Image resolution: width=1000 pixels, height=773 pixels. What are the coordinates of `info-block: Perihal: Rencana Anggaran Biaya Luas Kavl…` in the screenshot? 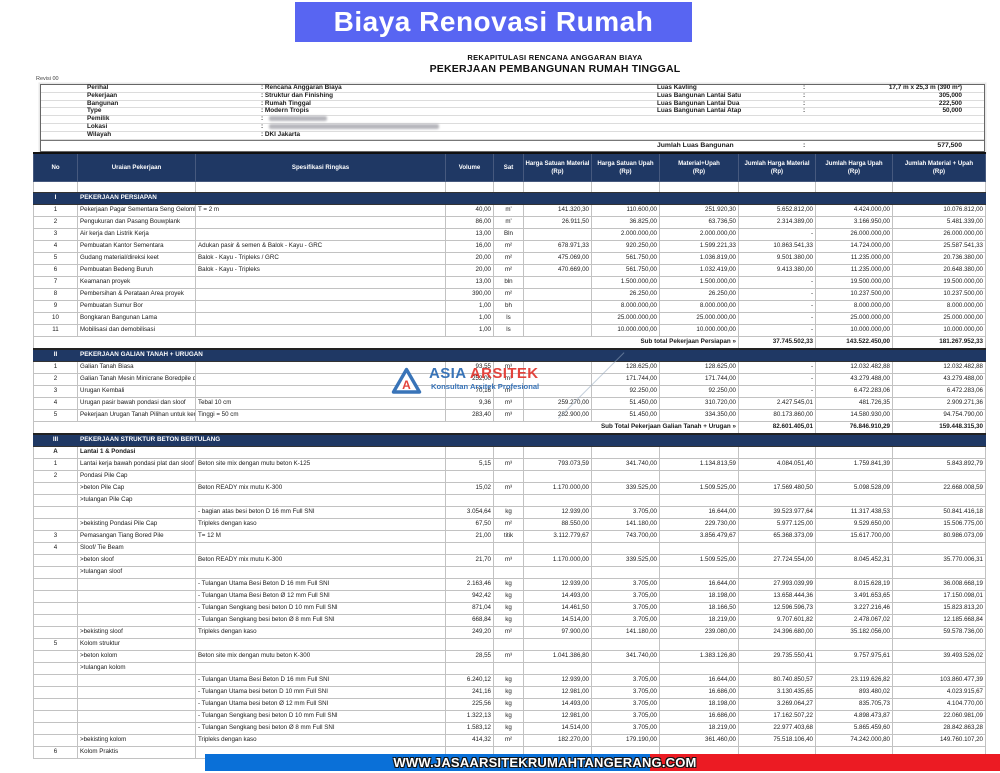 It's located at (512, 118).